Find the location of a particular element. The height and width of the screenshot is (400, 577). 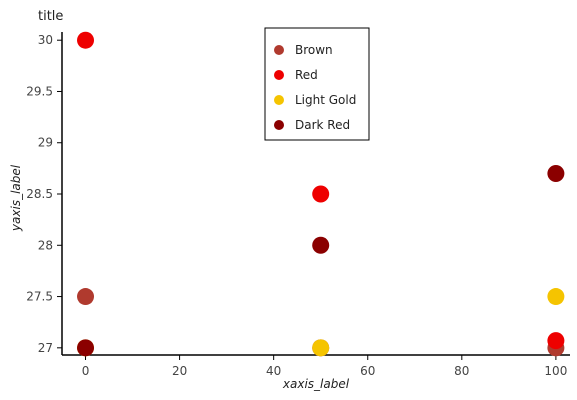

legend-label-dark-red: Dark Red is located at coordinates (322, 125).